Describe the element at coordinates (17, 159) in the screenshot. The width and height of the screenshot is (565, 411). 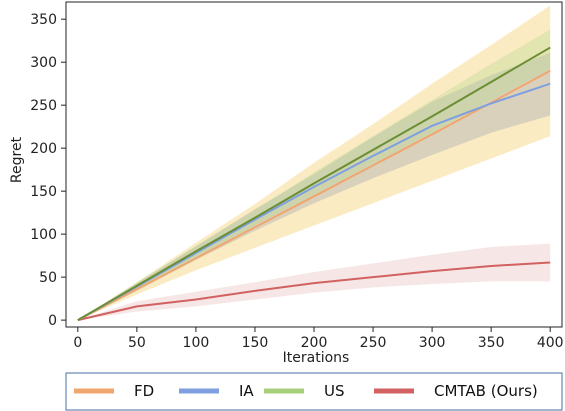
I see `y-axis-title: Regret` at that location.